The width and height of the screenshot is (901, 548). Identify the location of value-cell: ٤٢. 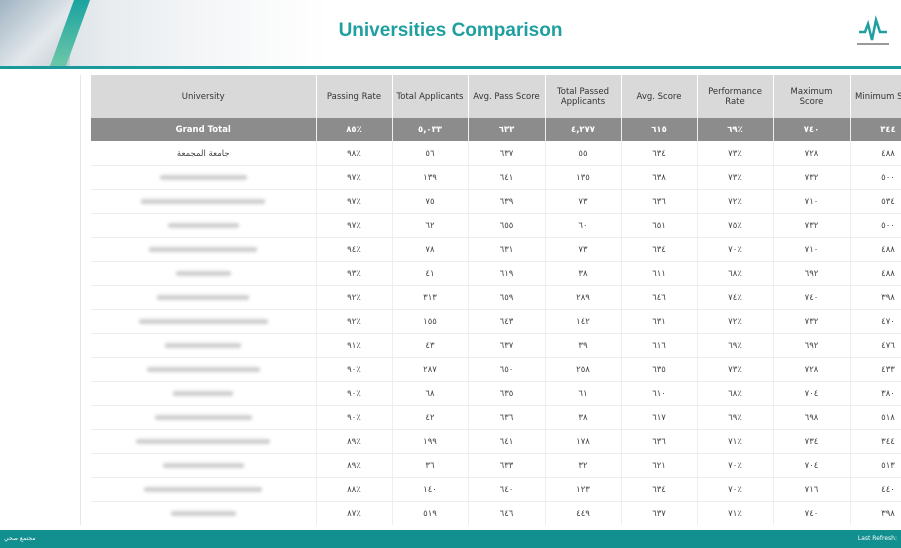
(430, 417).